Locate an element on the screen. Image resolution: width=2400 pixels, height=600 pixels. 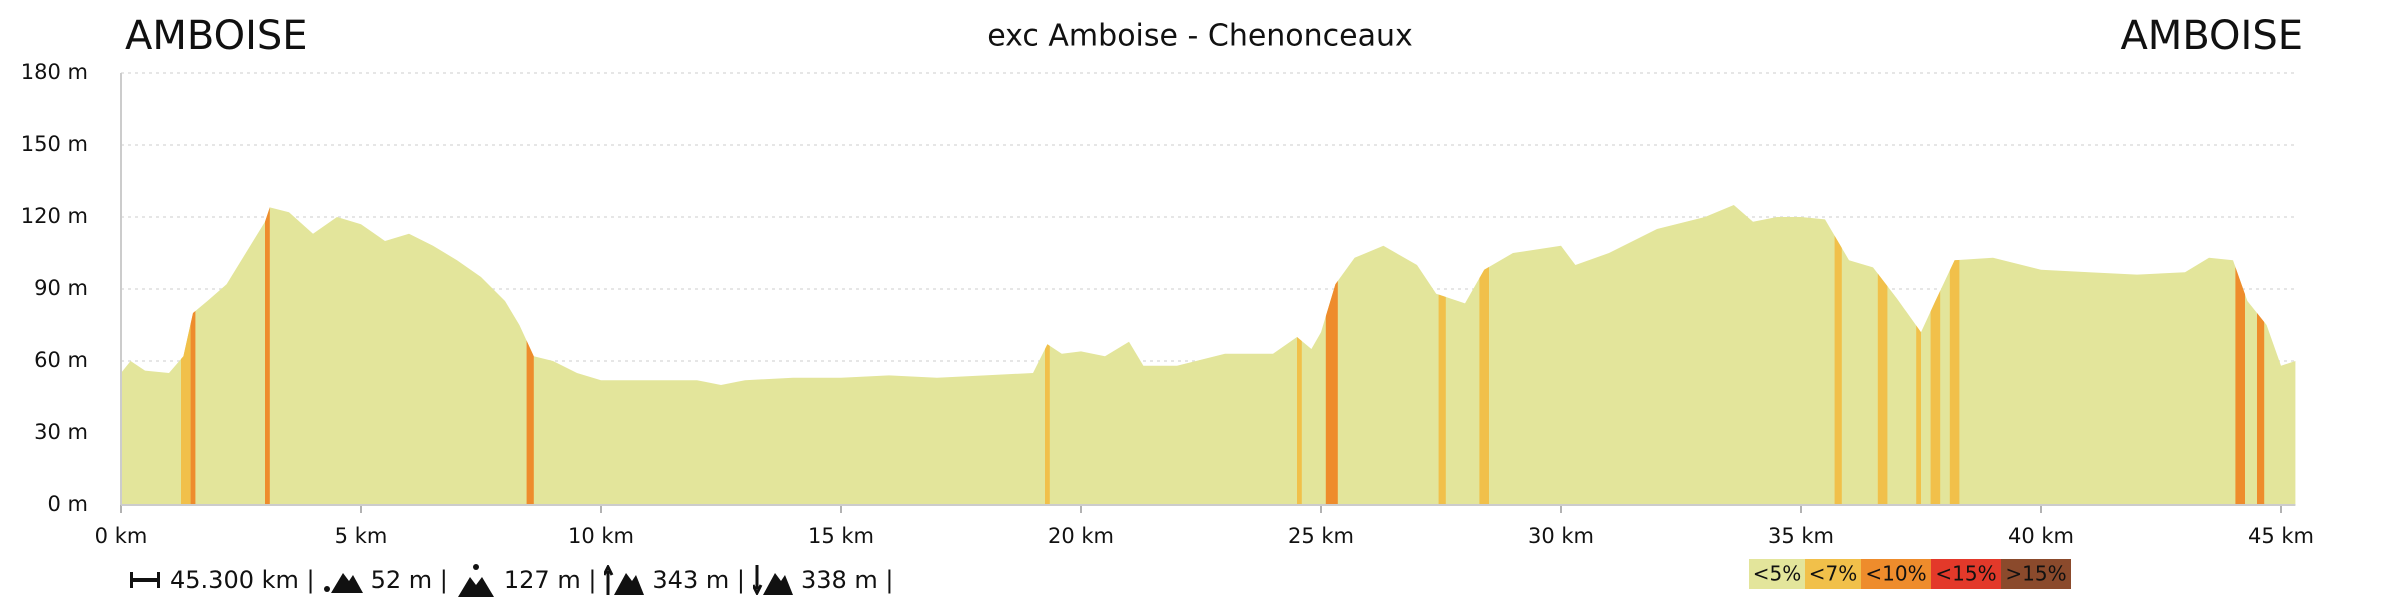
y-tick-label: 0 m is located at coordinates (68, 504).